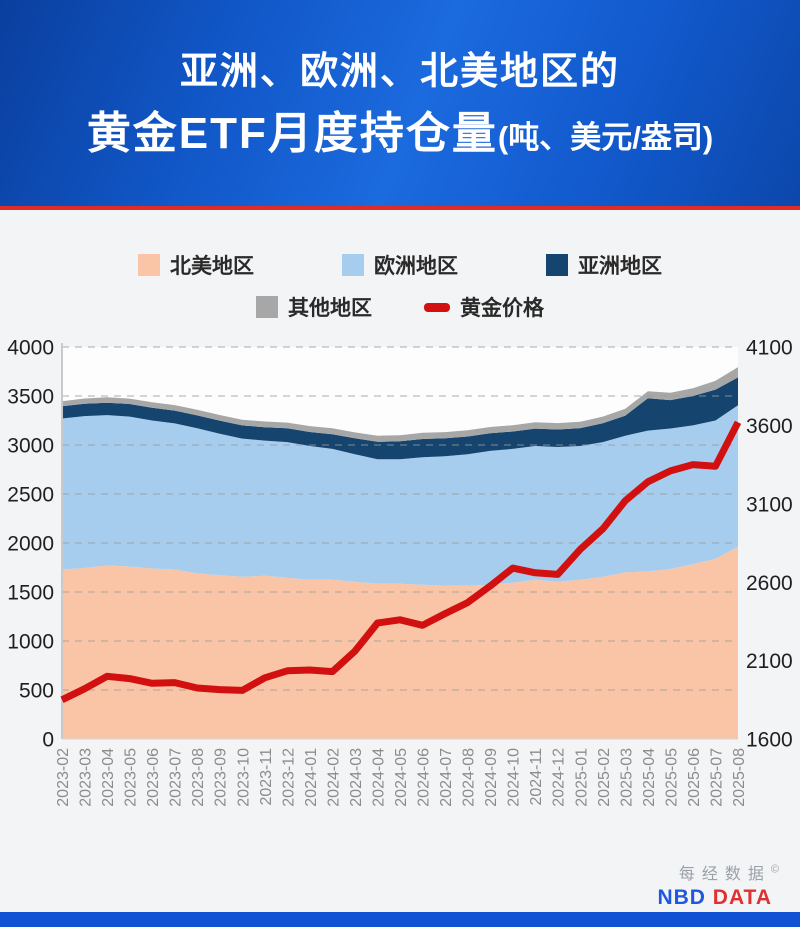 This screenshot has width=800, height=927. I want to click on header-red-divider, so click(400, 208).